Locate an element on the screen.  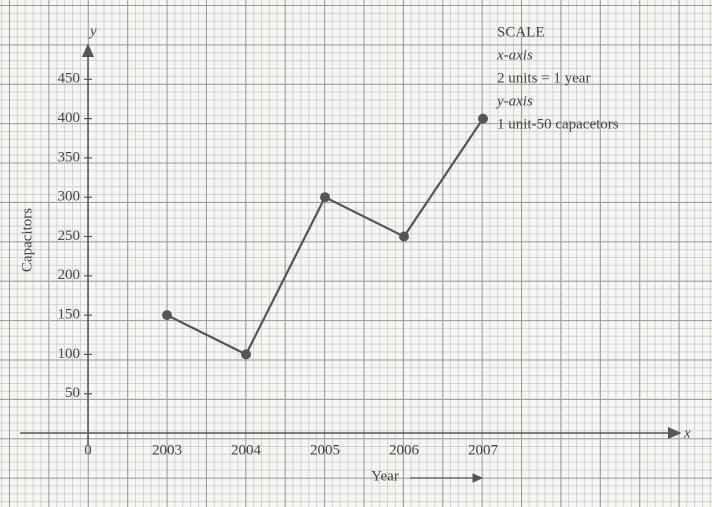
x-tick-label: 2006 is located at coordinates (404, 450).